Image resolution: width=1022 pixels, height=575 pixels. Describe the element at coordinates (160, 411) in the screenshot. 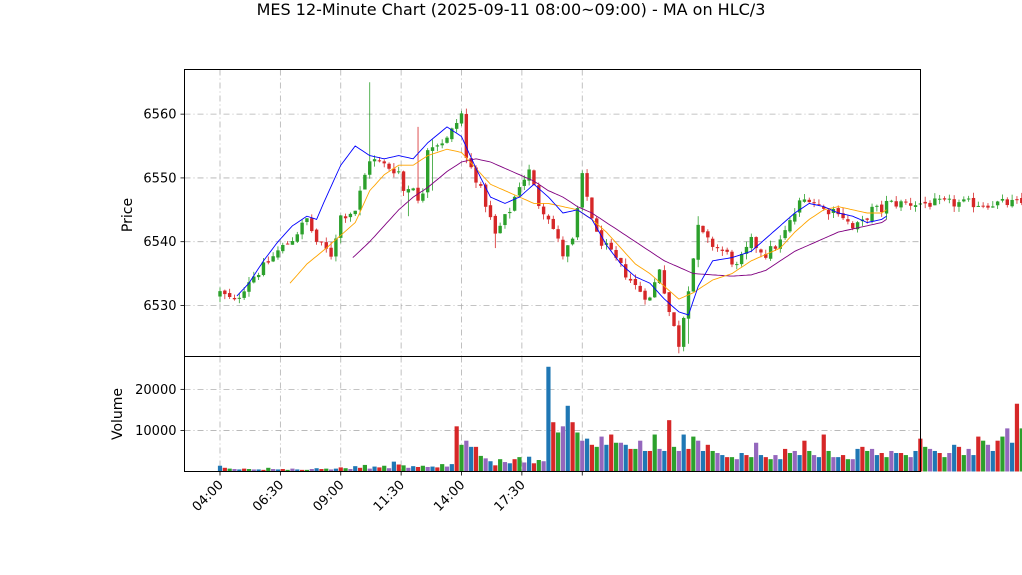

I see `volume-y-axis: 10000 20000` at that location.